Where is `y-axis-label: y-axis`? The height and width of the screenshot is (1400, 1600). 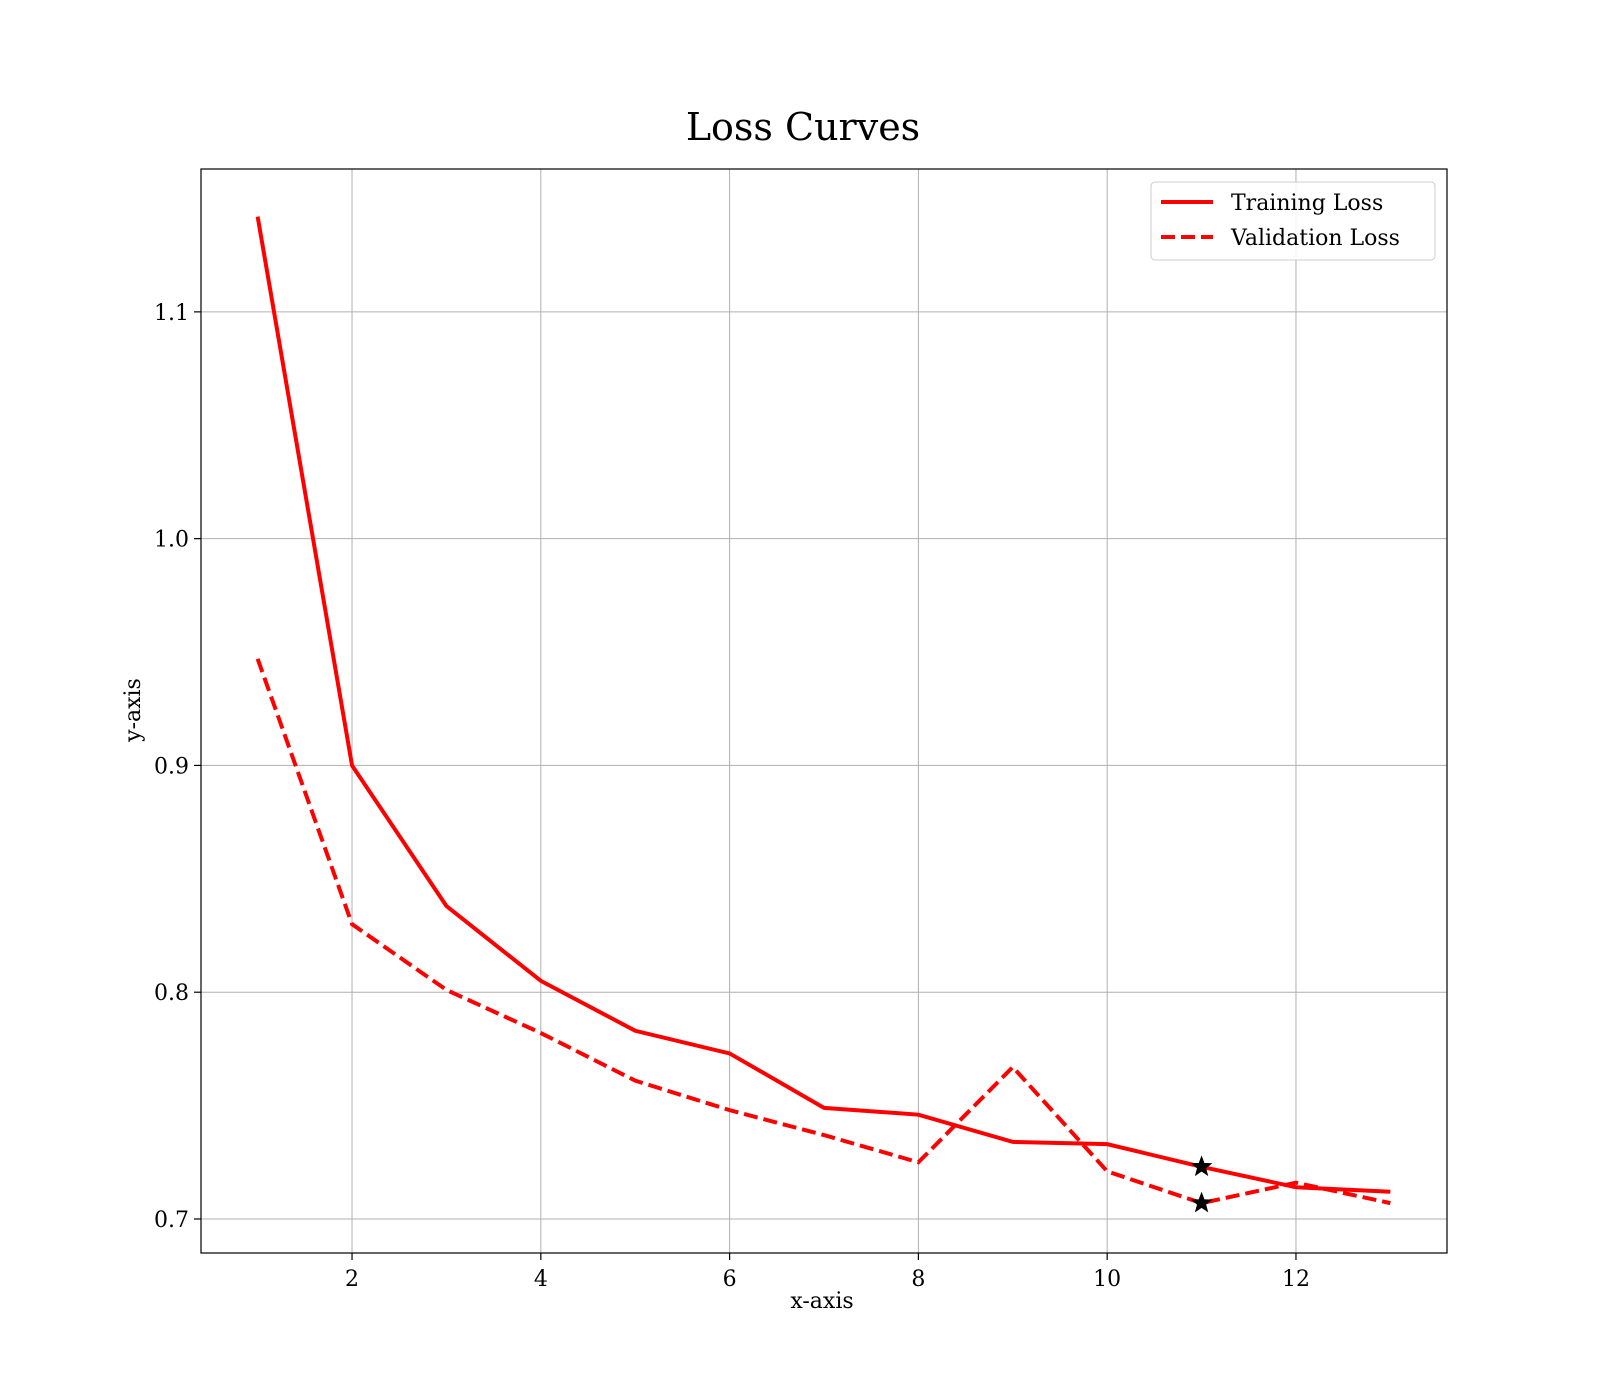 y-axis-label: y-axis is located at coordinates (133, 710).